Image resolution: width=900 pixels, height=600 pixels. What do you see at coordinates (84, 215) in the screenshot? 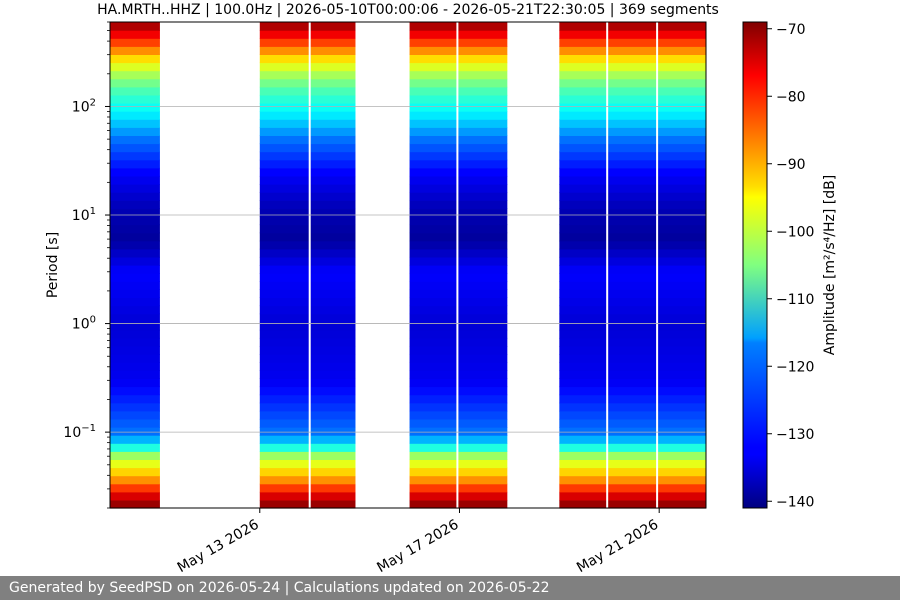
I see `y-tick-label: 101` at bounding box center [84, 215].